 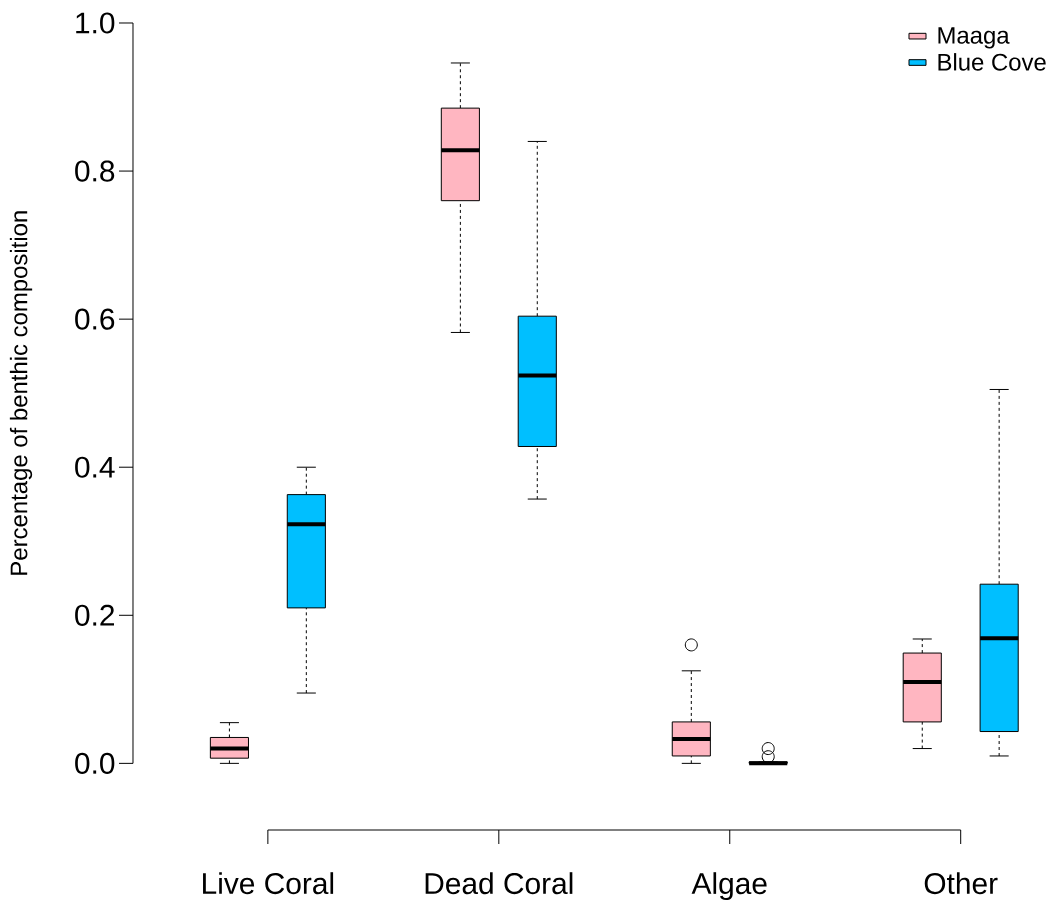 I want to click on legend-label: Maaga, so click(x=974, y=38).